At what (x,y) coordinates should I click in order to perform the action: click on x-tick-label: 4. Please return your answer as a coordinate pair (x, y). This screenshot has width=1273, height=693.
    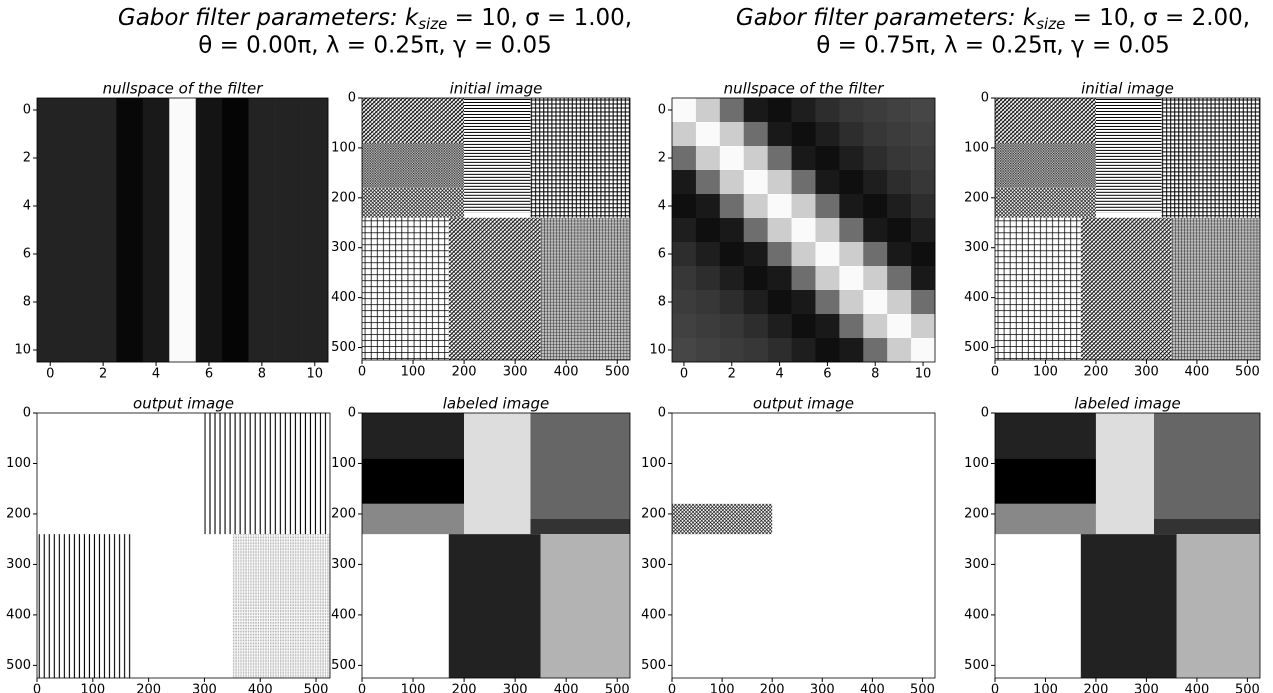
    Looking at the image, I should click on (779, 374).